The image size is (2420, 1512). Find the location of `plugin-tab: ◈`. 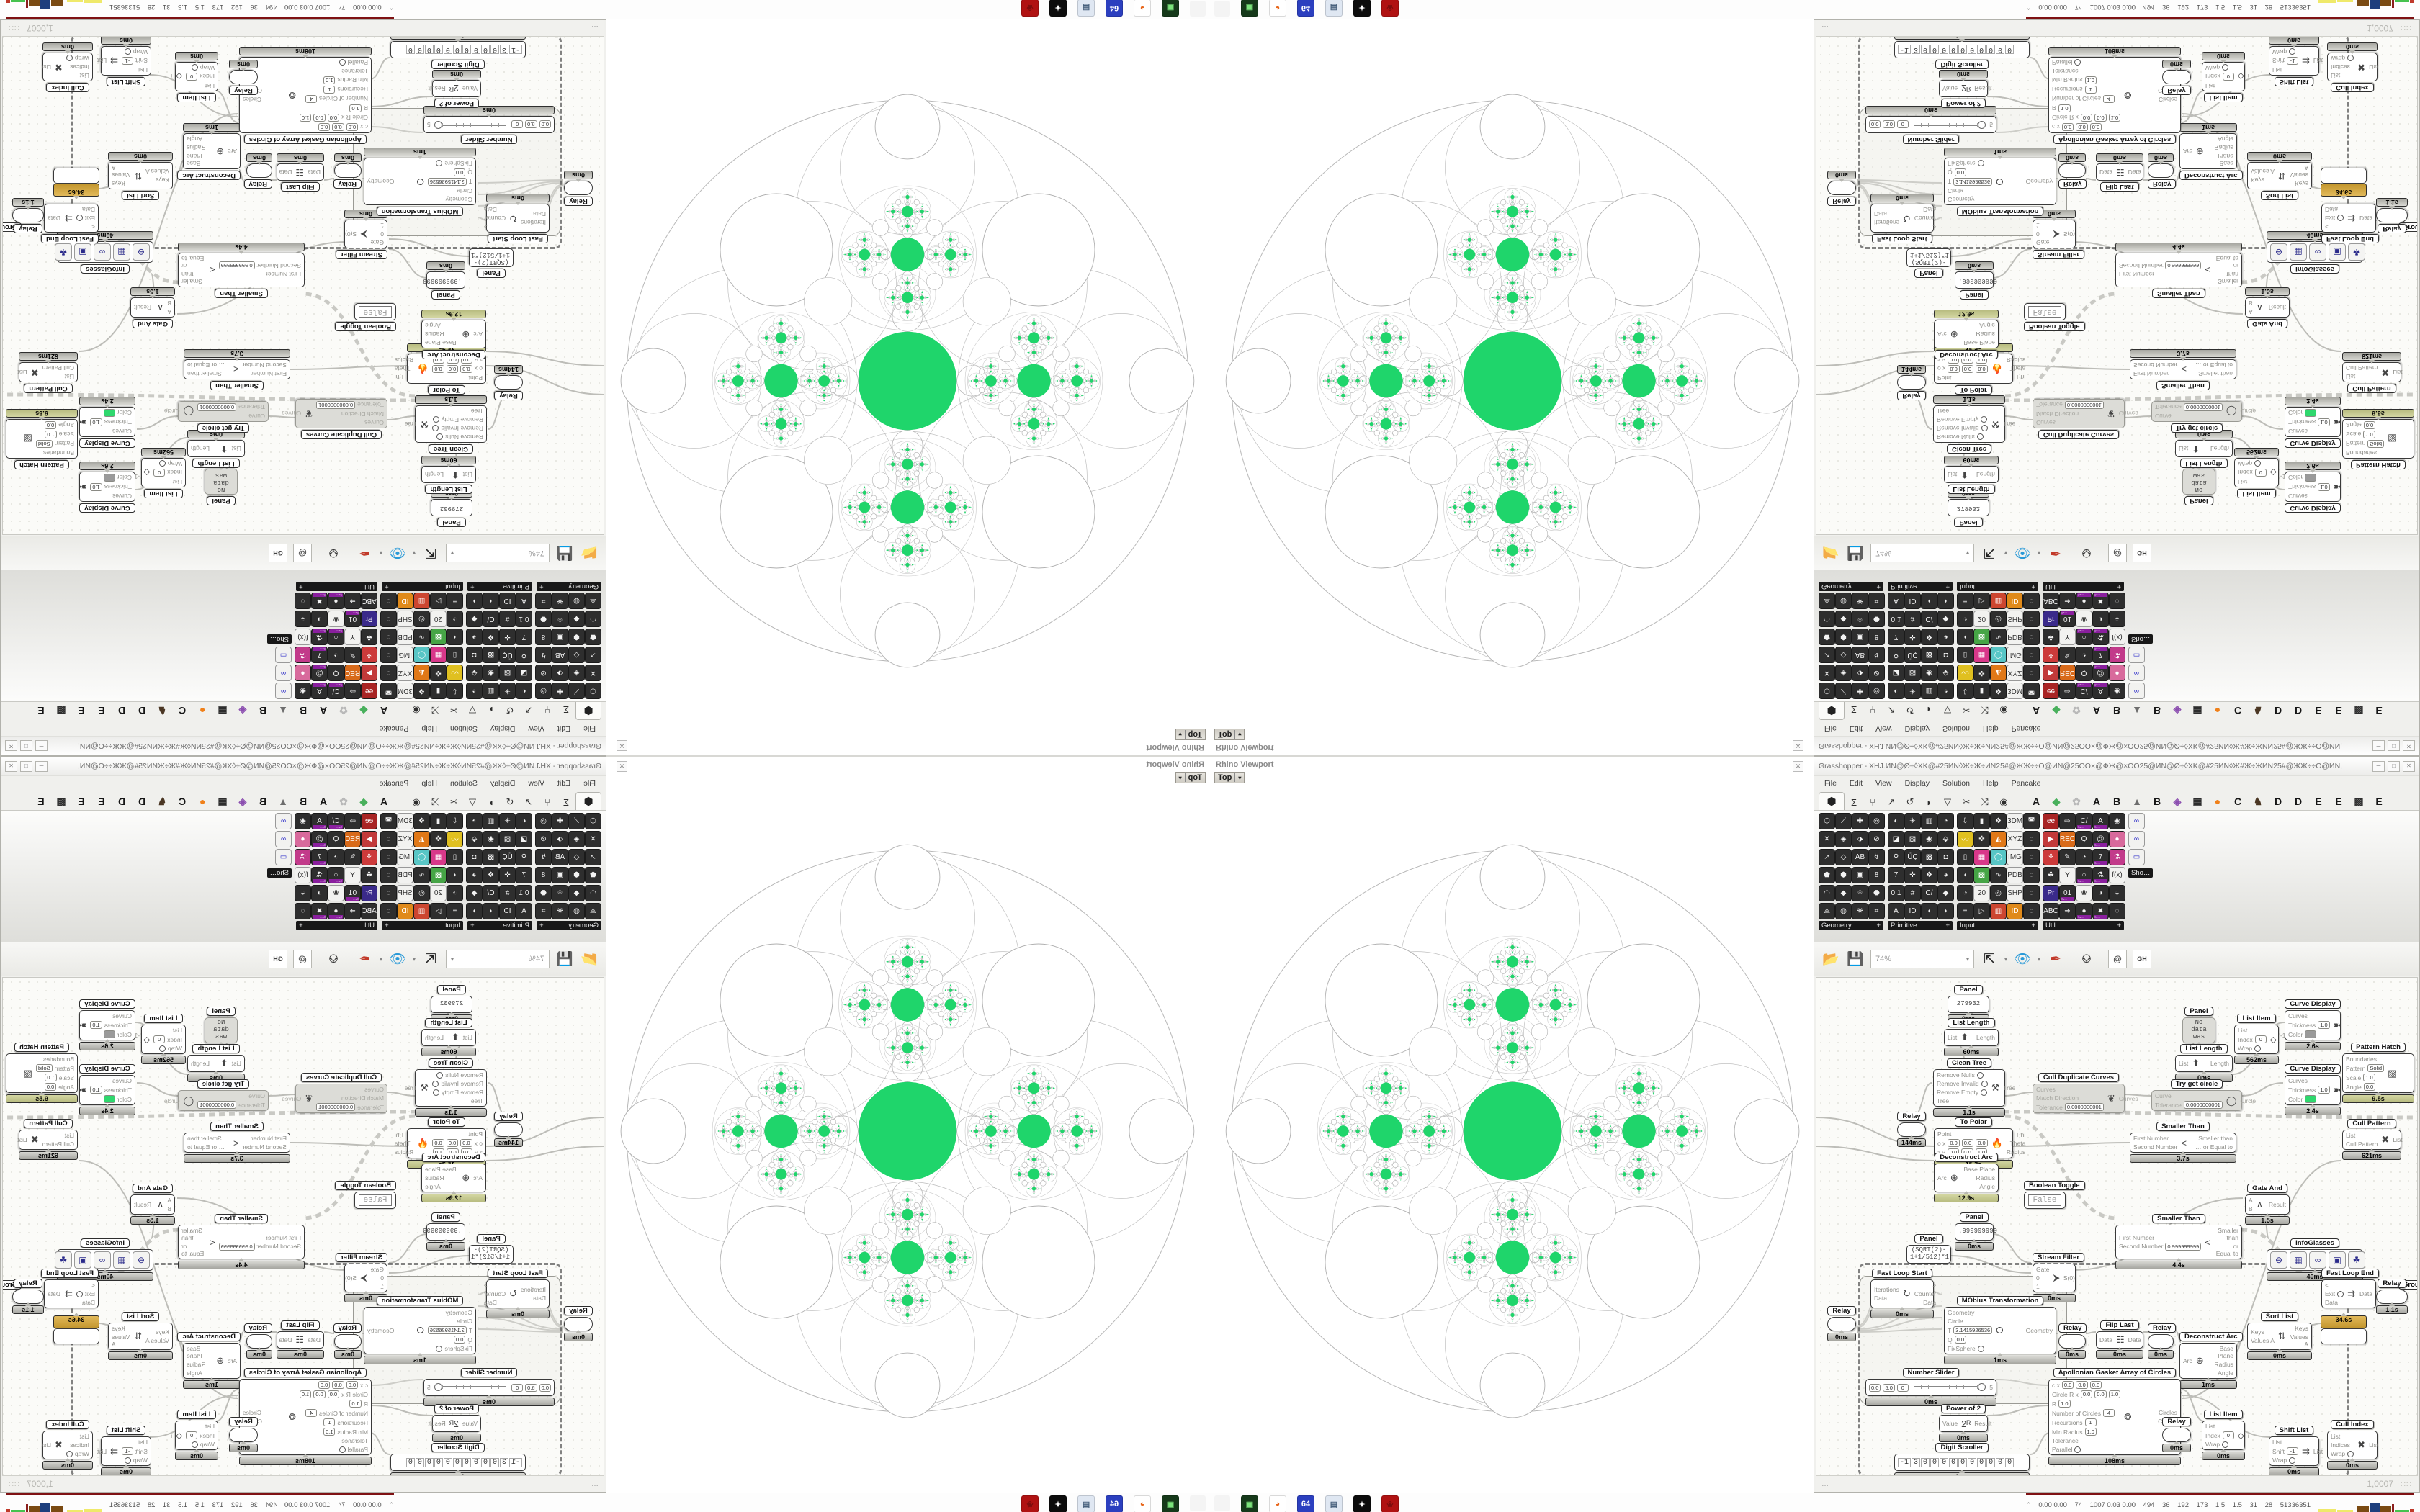

plugin-tab: ◈ is located at coordinates (242, 710).